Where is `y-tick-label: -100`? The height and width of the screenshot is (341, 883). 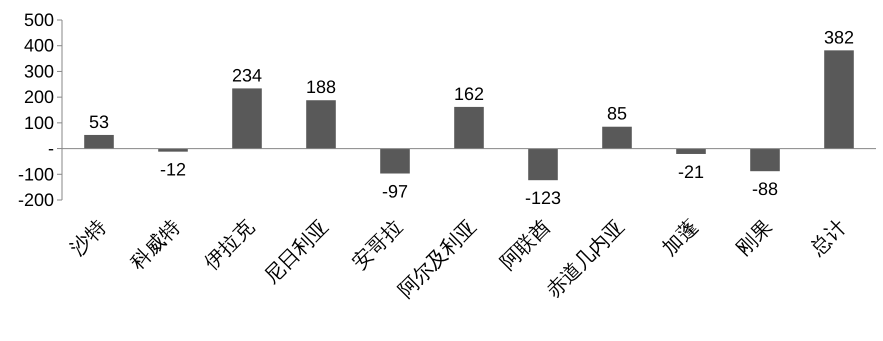 y-tick-label: -100 is located at coordinates (36, 174).